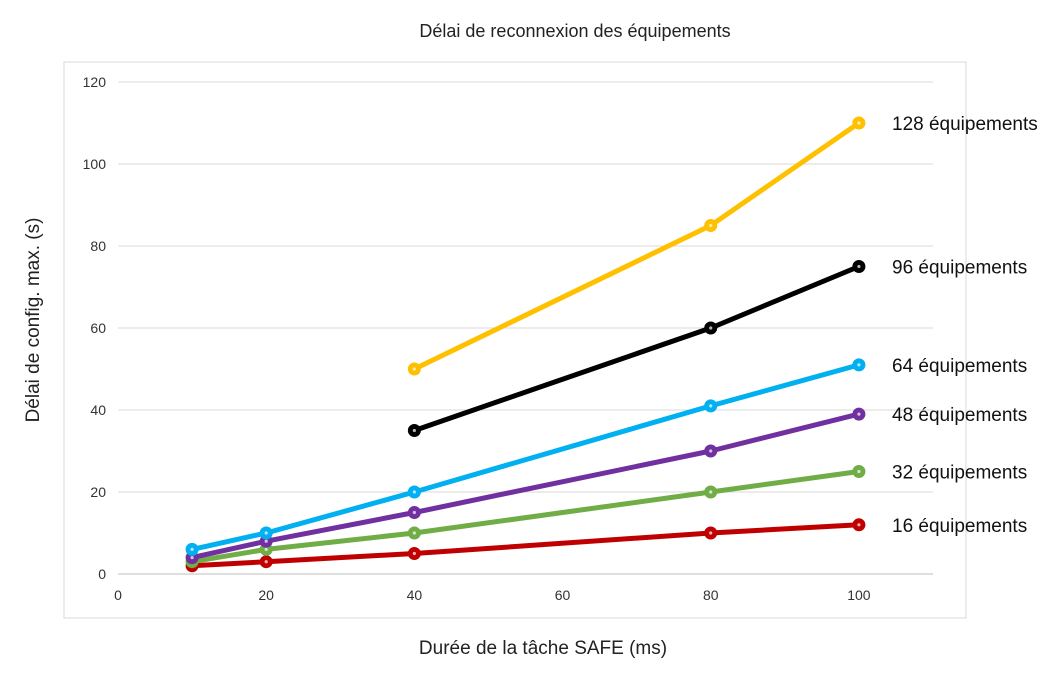  I want to click on x-tick-label: 40, so click(415, 595).